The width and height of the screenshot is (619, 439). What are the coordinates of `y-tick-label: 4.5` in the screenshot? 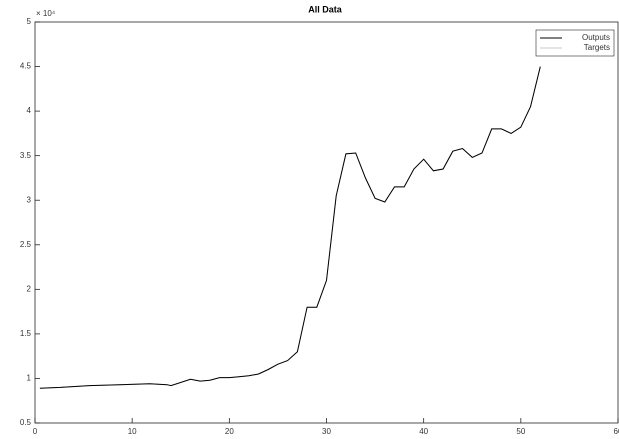 It's located at (26, 66).